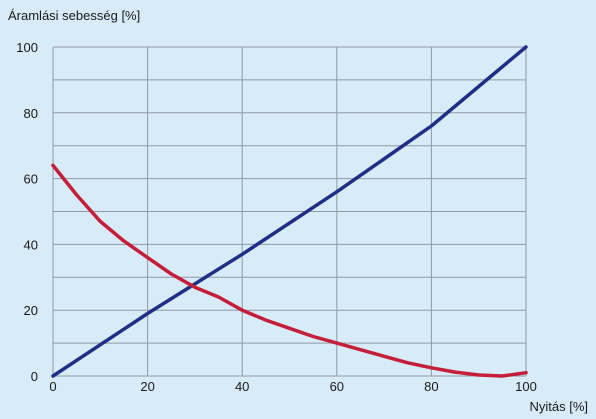 The image size is (596, 419). What do you see at coordinates (52, 386) in the screenshot?
I see `x-tick-label: 0` at bounding box center [52, 386].